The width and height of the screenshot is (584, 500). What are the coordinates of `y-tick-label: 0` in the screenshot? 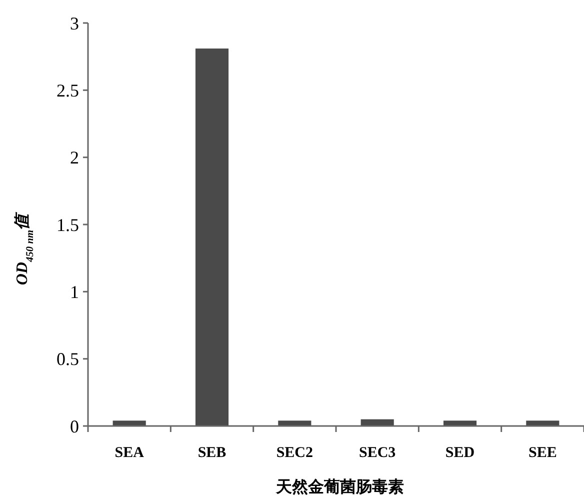 It's located at (74, 426).